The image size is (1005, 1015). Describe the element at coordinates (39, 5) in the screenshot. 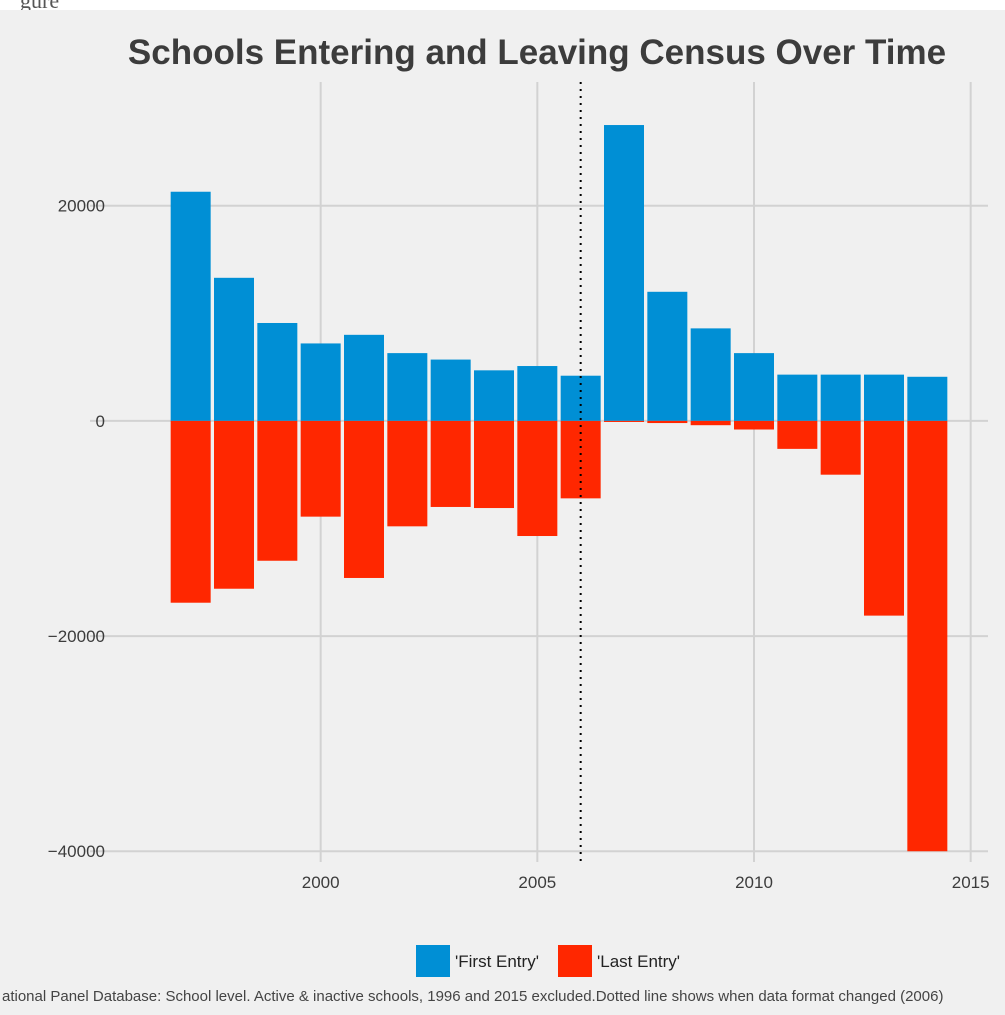

I see `cropped-heading-text: gure` at that location.